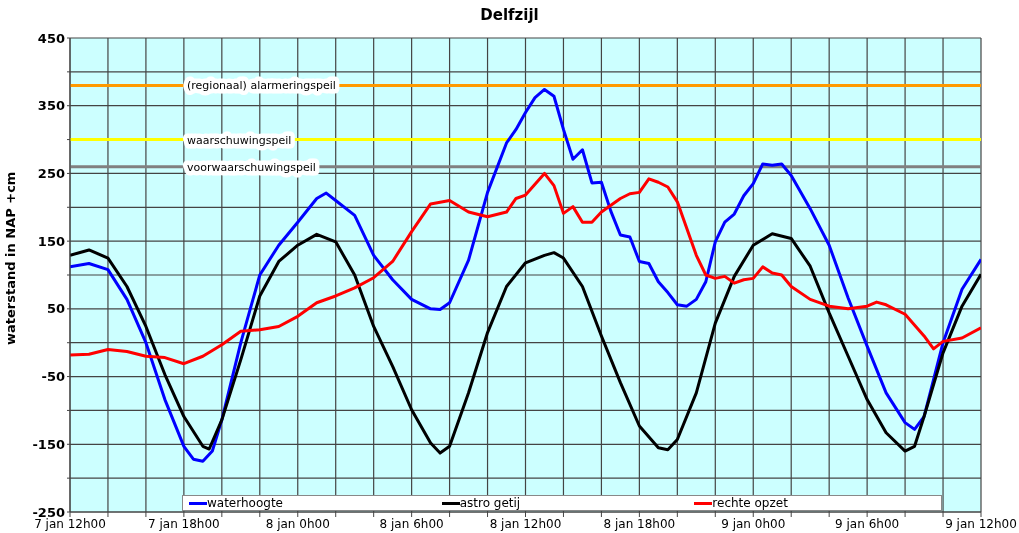 This screenshot has width=1019, height=533. Describe the element at coordinates (55, 309) in the screenshot. I see `y-tick-label: 50` at that location.